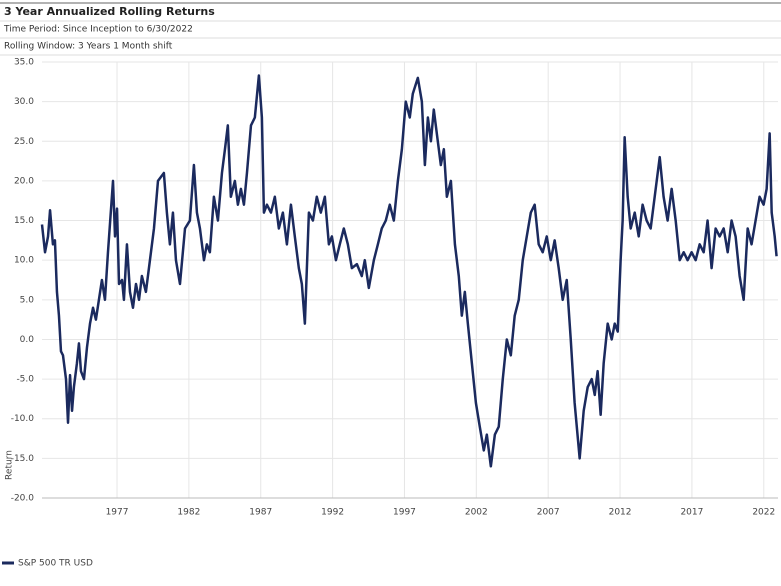 The width and height of the screenshot is (781, 586). I want to click on x-tick-label: 2017, so click(691, 513).